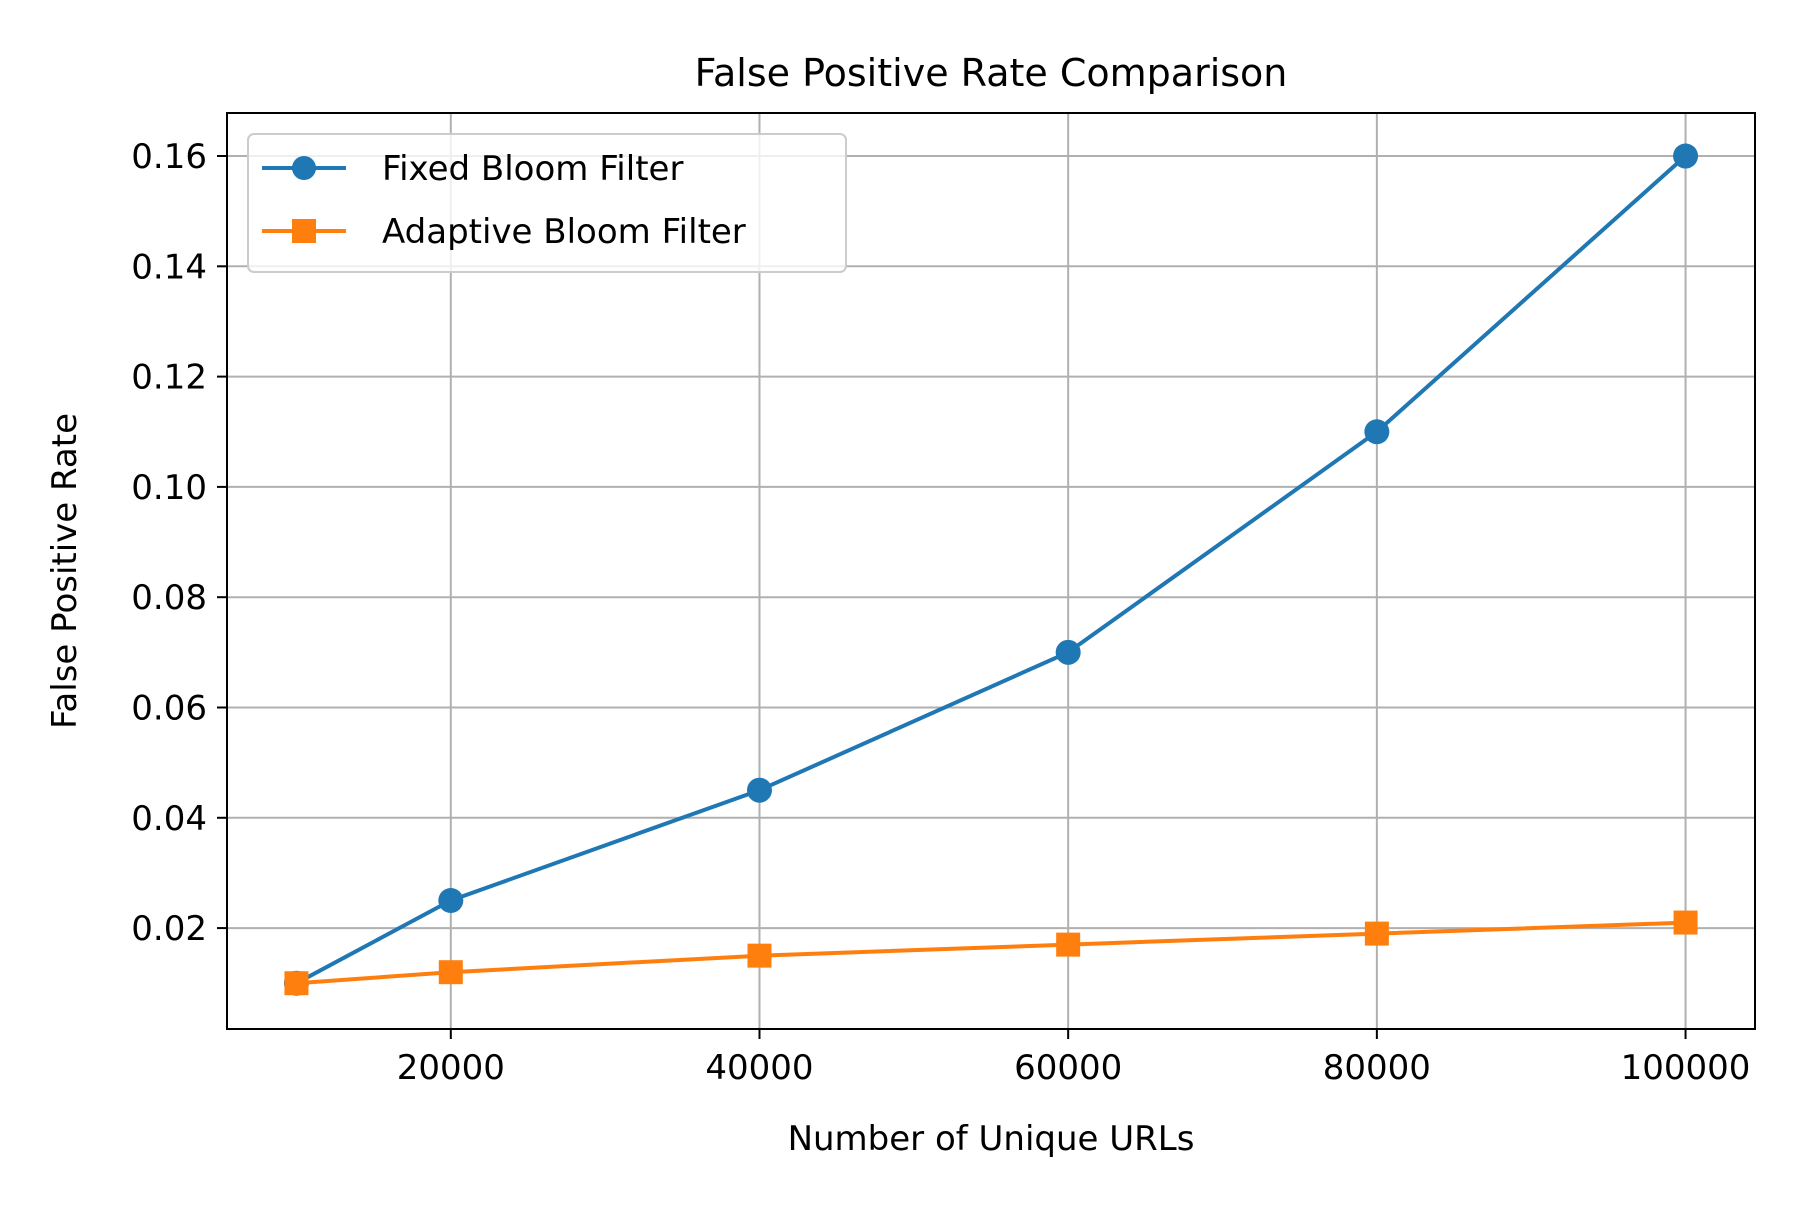 This screenshot has height=1205, width=1800. I want to click on legend-box, so click(547, 203).